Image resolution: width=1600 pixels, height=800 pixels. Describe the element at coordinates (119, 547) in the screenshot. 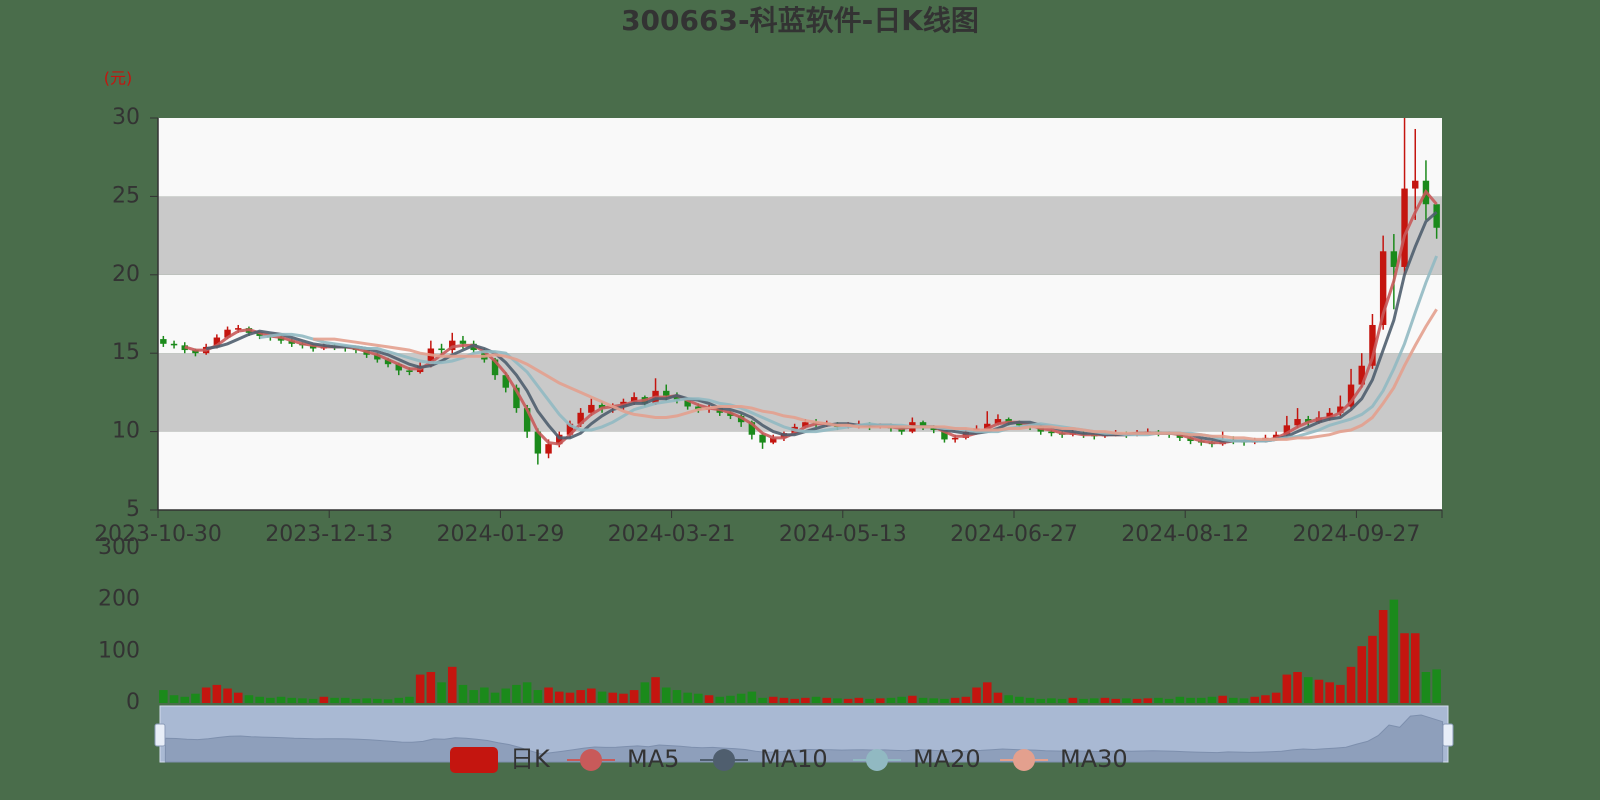

I see `volume-tick-label: 300` at that location.